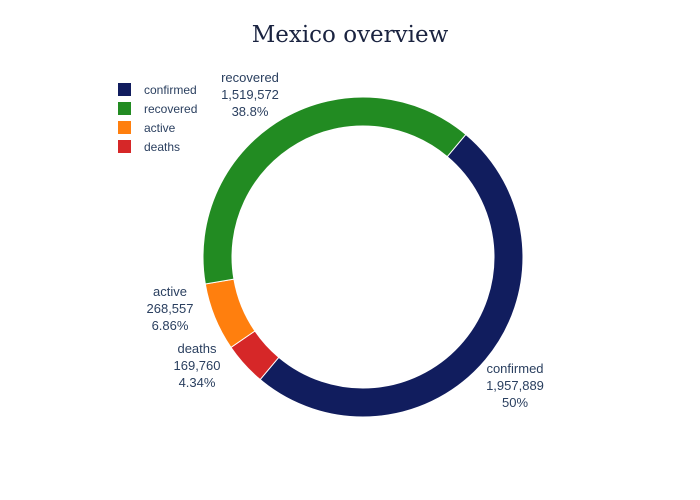 This screenshot has height=500, width=700. Describe the element at coordinates (170, 89) in the screenshot. I see `legend-label-confirmed: confirmed` at that location.